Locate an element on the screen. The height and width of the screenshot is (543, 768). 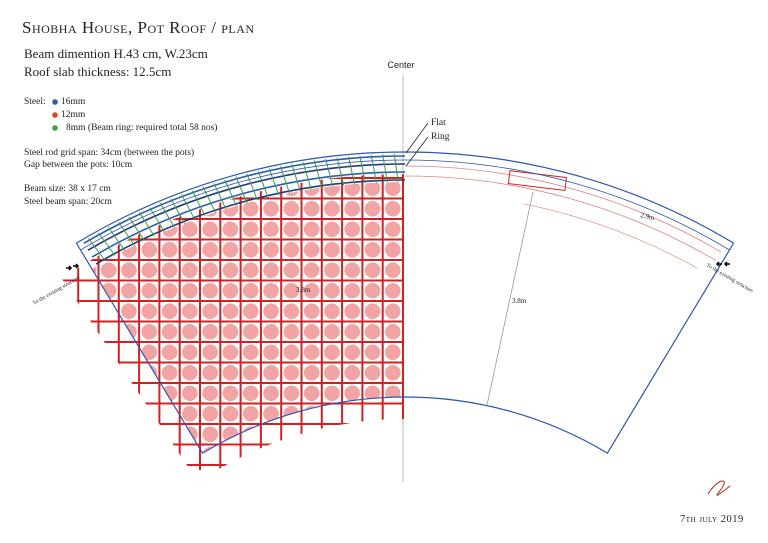
note: Gap between the pots: 10cm is located at coordinates (78, 165).